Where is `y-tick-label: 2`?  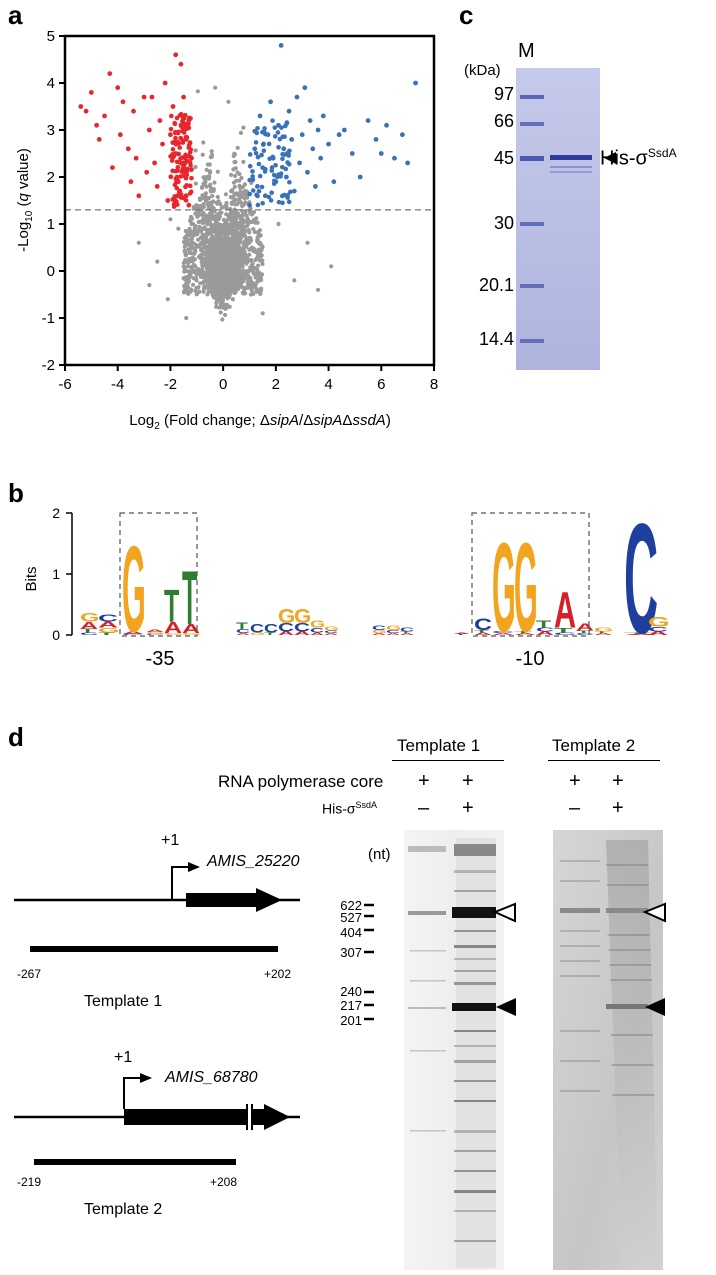
y-tick-label: 2 is located at coordinates (51, 177).